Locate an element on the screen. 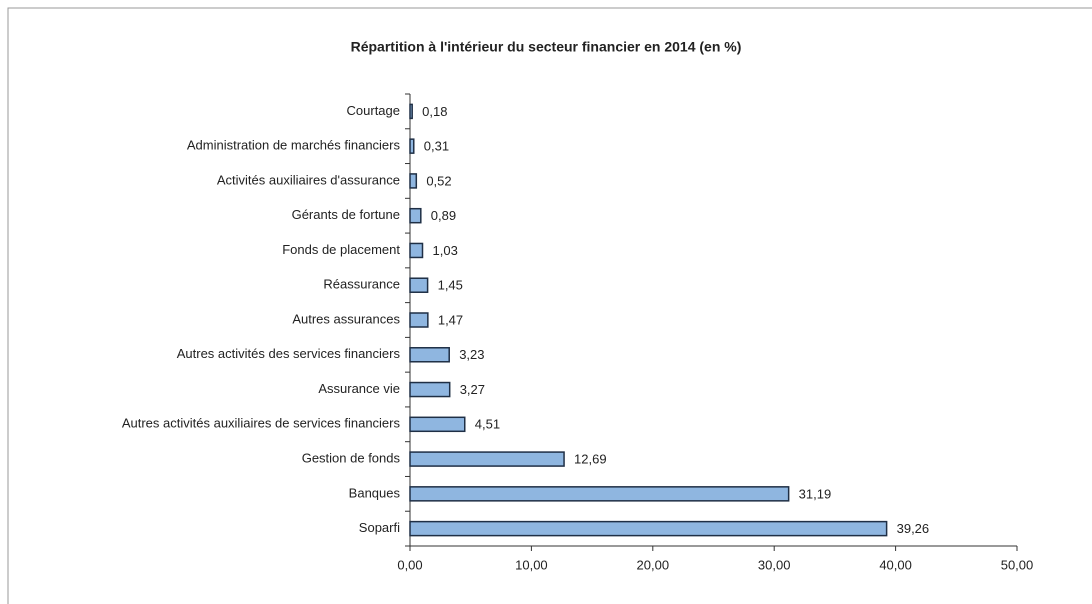 The height and width of the screenshot is (604, 1092). value-label: 1,47 is located at coordinates (450, 319).